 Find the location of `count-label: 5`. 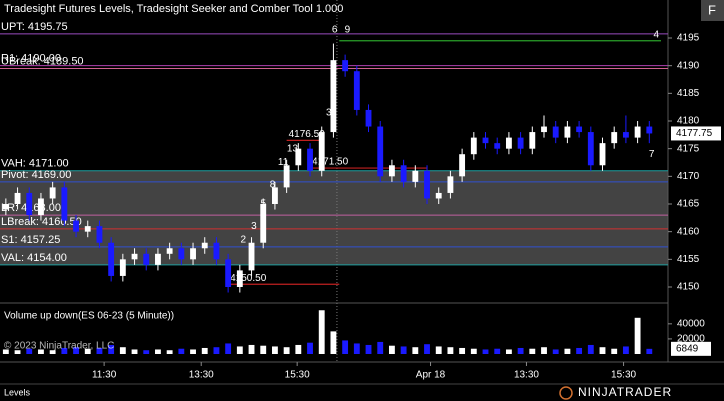

count-label: 5 is located at coordinates (263, 204).